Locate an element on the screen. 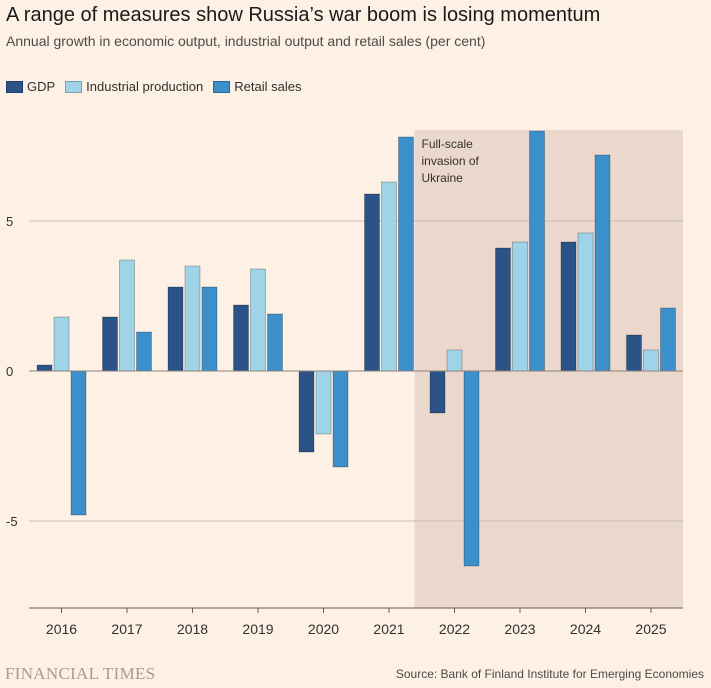  bar-industrial-2025 is located at coordinates (651, 360).